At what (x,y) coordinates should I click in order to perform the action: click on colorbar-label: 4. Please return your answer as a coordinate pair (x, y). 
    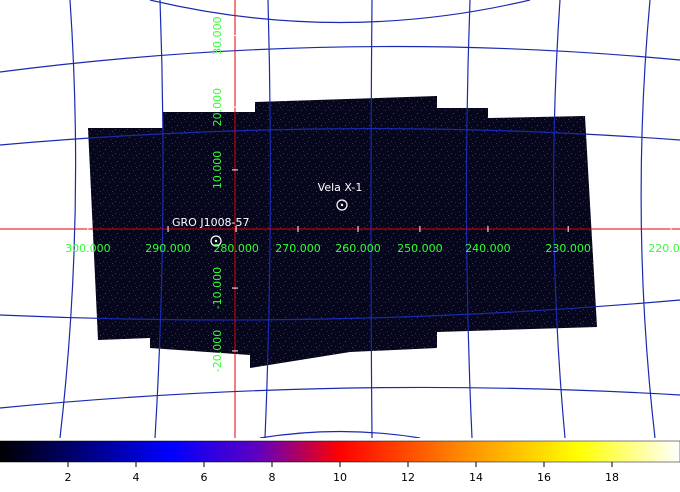
    Looking at the image, I should click on (136, 477).